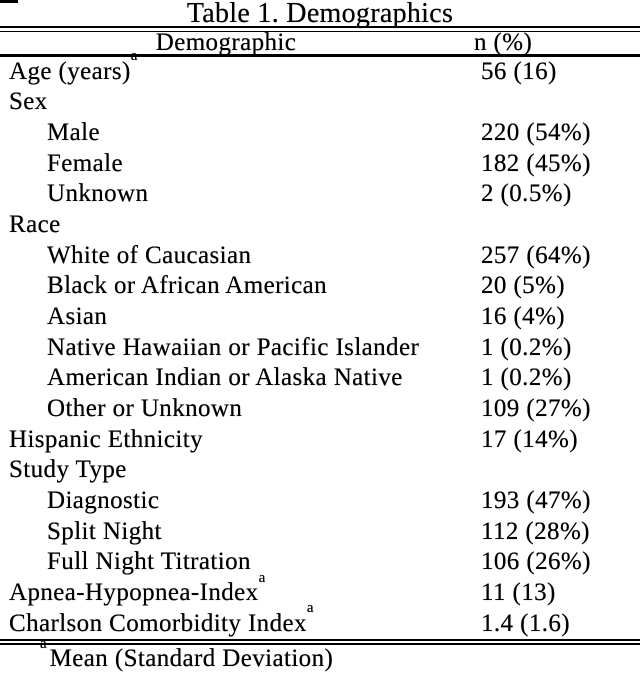 This screenshot has width=640, height=674. I want to click on row-label-text: Apnea-Hypopnea-Index, so click(134, 592).